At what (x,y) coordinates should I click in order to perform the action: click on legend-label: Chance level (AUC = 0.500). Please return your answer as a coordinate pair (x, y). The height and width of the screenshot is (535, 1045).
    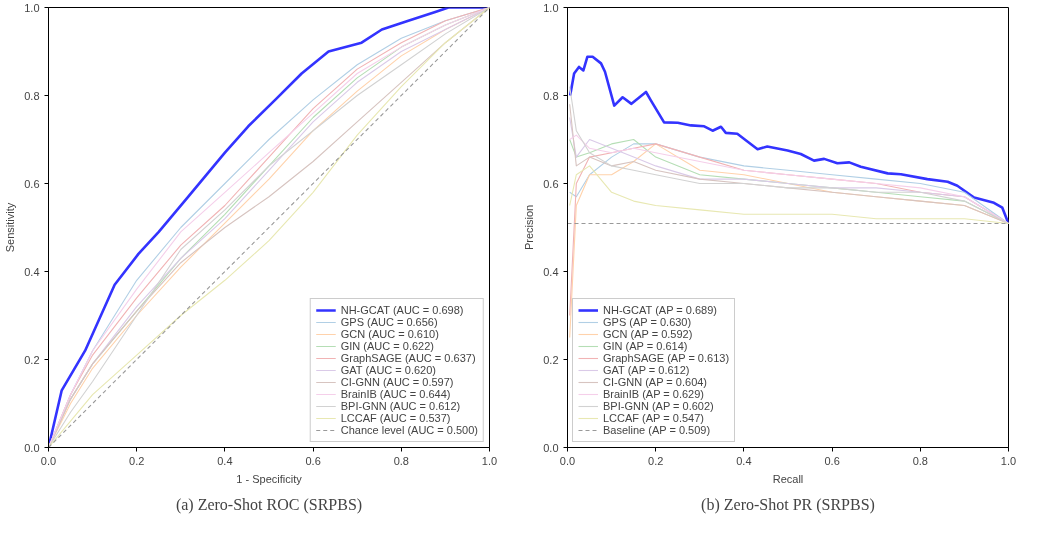
    Looking at the image, I should click on (409, 430).